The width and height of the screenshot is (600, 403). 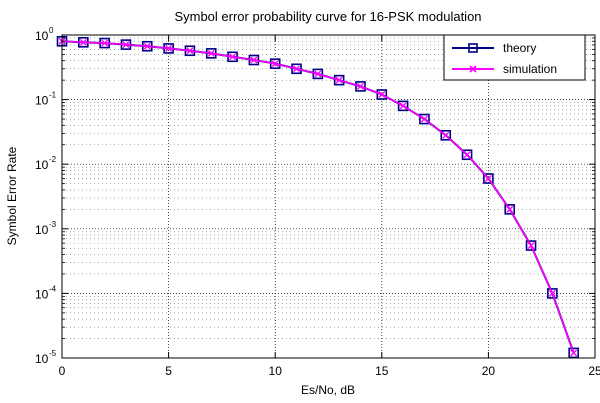 I want to click on legend: theory simulation, so click(x=514, y=57).